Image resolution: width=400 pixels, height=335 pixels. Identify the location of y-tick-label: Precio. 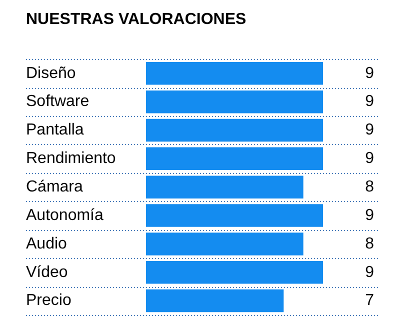
(49, 301).